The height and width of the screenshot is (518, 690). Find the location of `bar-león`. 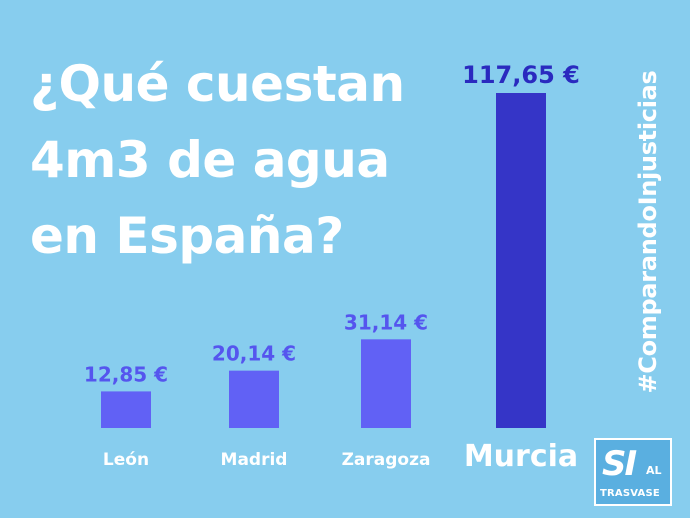

bar-león is located at coordinates (126, 409).